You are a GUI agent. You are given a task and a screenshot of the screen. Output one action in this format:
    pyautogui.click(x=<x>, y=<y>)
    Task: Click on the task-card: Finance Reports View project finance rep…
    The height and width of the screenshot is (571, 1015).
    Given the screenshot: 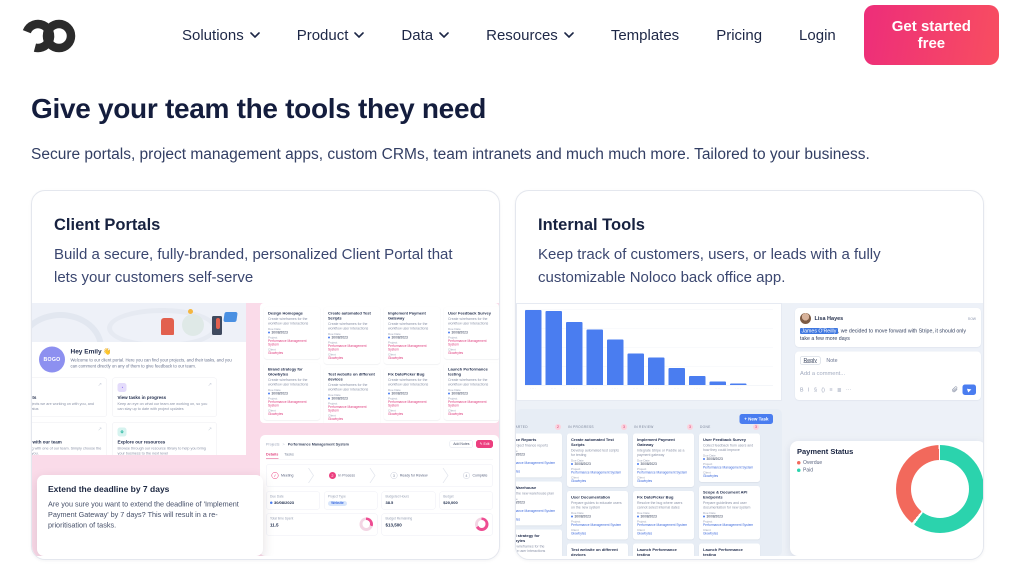 What is the action you would take?
    pyautogui.click(x=539, y=455)
    